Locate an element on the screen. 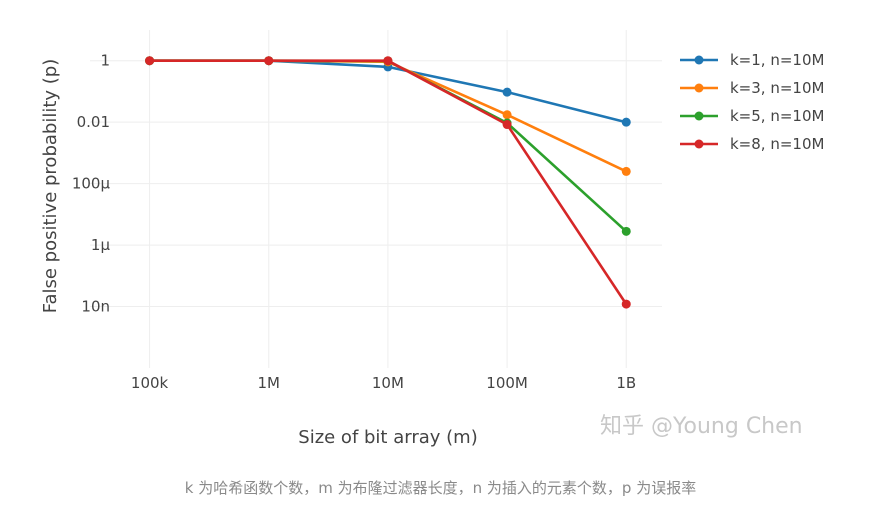 This screenshot has width=881, height=521. y-axis-title: False positive probability (p) is located at coordinates (50, 186).